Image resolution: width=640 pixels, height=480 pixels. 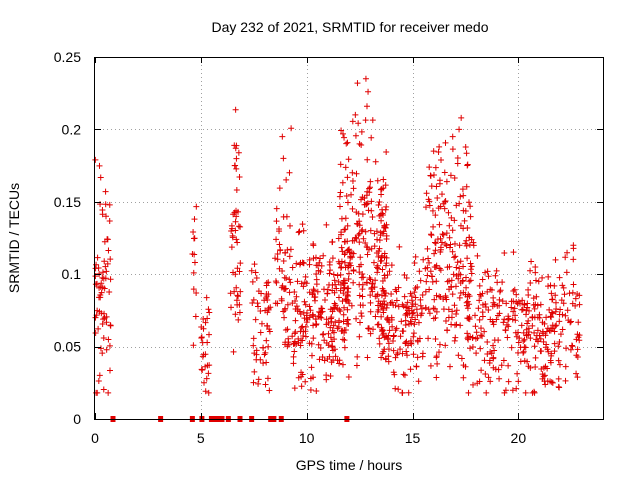 I want to click on x-tick-label: 10, so click(x=307, y=438).